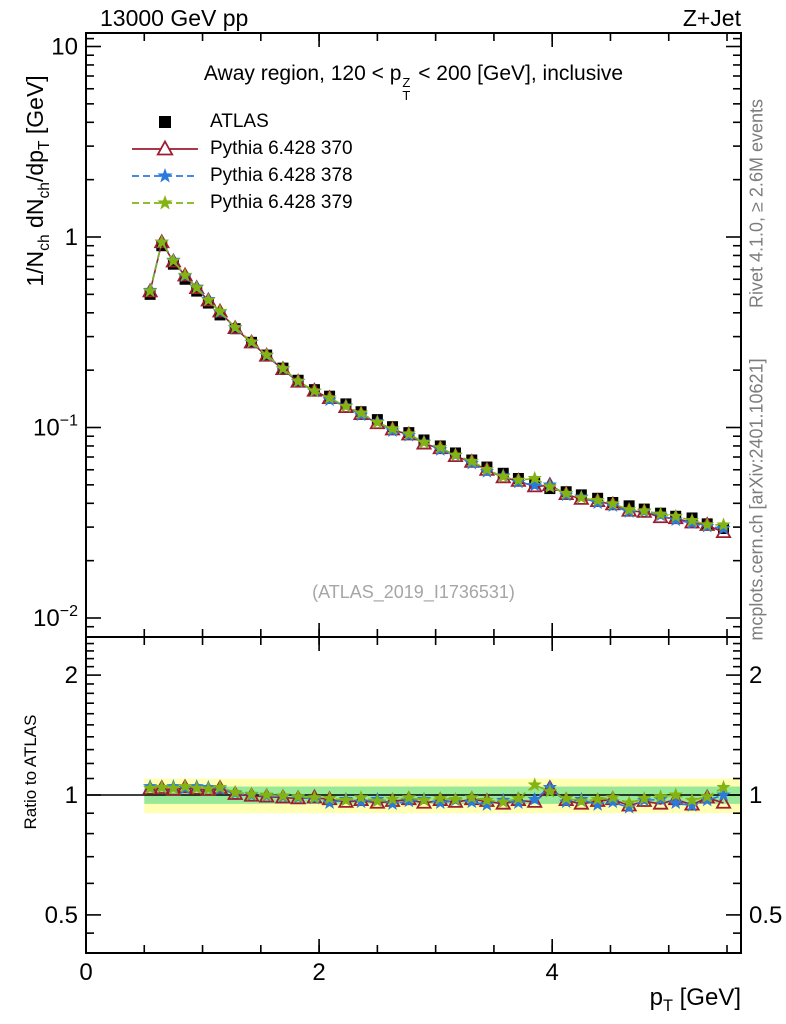  What do you see at coordinates (436, 793) in the screenshot?
I see `series-pythia-6-428-379-ratio` at bounding box center [436, 793].